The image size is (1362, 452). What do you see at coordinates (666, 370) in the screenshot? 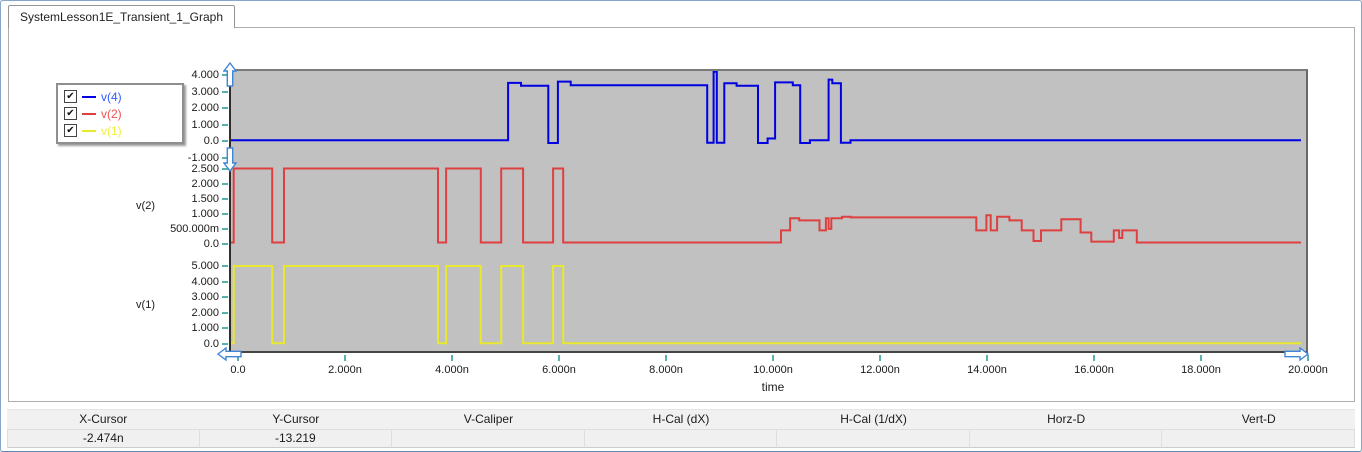
I see `x-tick-label: 8.000n` at bounding box center [666, 370].